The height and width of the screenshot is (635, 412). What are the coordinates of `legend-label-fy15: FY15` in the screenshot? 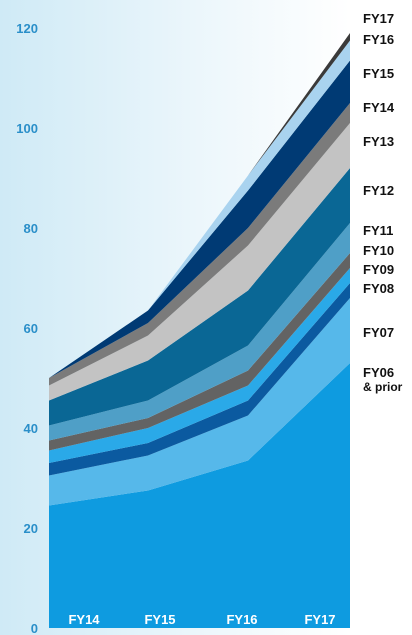 It's located at (378, 73).